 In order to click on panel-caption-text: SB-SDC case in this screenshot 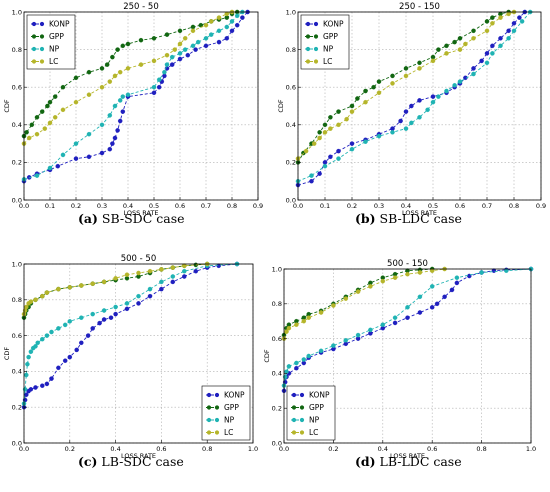, I will do `click(141, 218)`.